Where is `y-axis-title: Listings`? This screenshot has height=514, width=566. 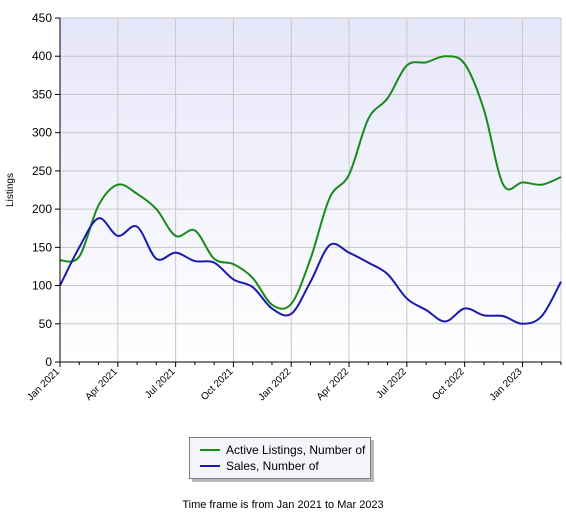 y-axis-title: Listings is located at coordinates (10, 190).